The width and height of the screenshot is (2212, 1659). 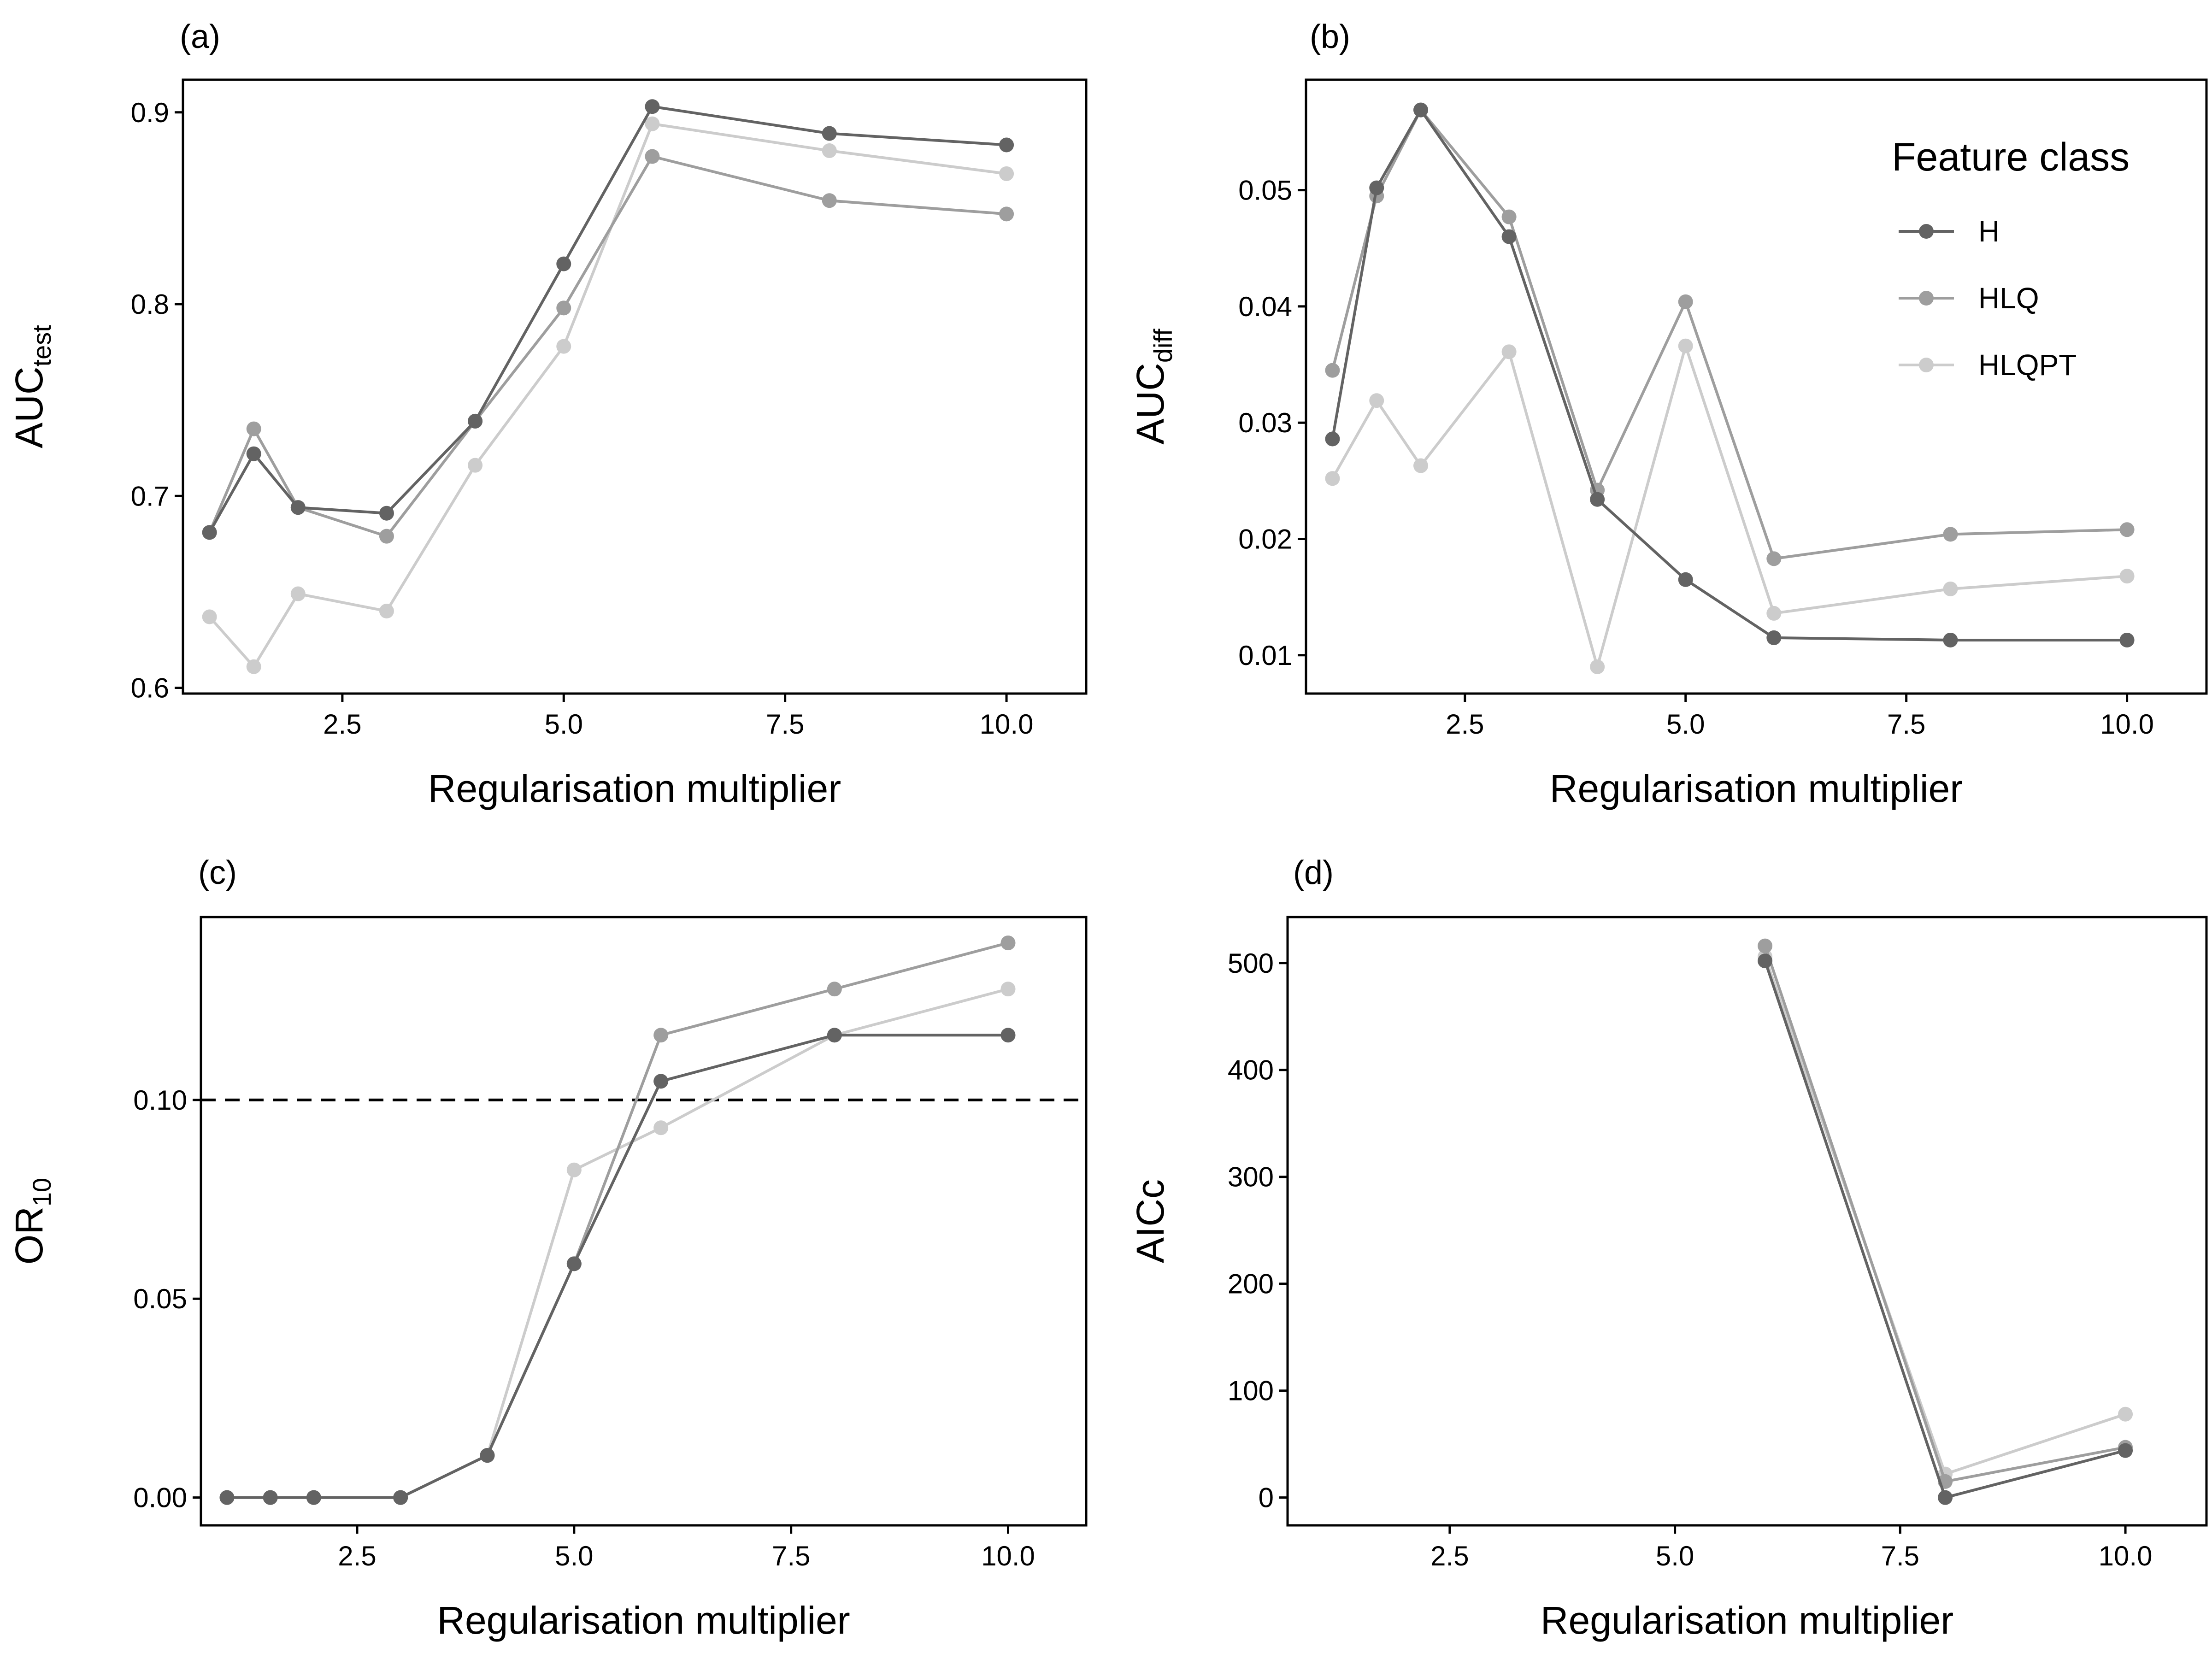 What do you see at coordinates (2008, 298) in the screenshot?
I see `legend-label-hlq: HLQ` at bounding box center [2008, 298].